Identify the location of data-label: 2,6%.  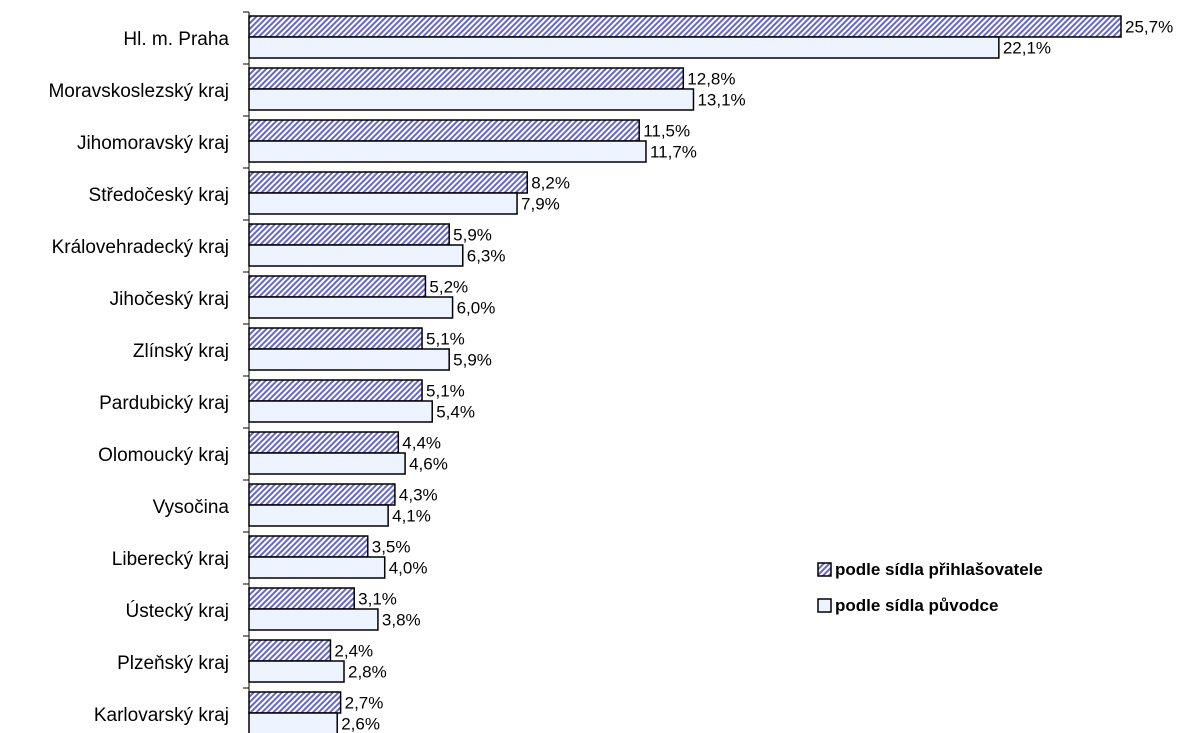
(360, 724).